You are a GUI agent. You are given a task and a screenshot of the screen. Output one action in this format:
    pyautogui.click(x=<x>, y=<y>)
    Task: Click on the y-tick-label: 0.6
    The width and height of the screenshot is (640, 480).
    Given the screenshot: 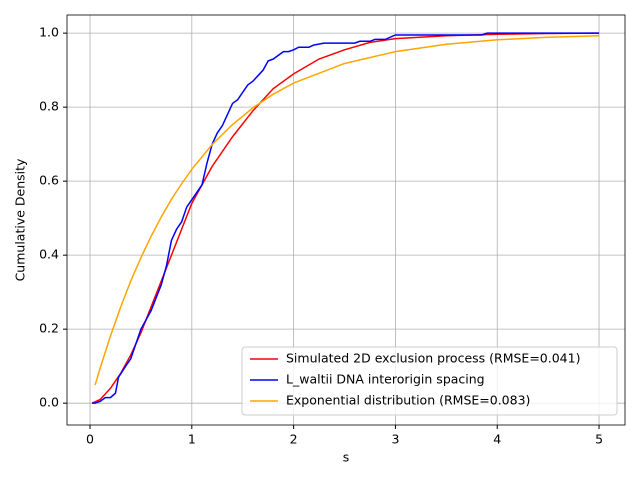 What is the action you would take?
    pyautogui.click(x=49, y=180)
    